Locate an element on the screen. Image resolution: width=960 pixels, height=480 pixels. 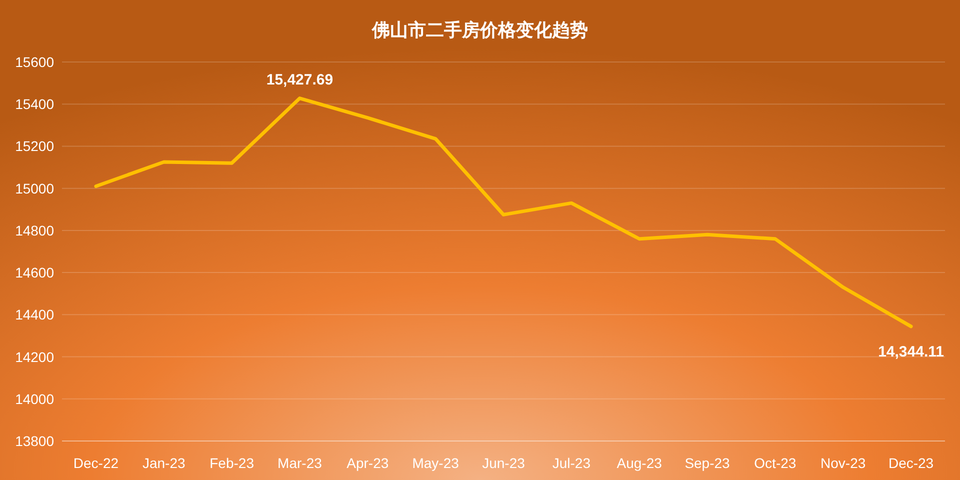
y-tick-label: 13800 is located at coordinates (34, 441).